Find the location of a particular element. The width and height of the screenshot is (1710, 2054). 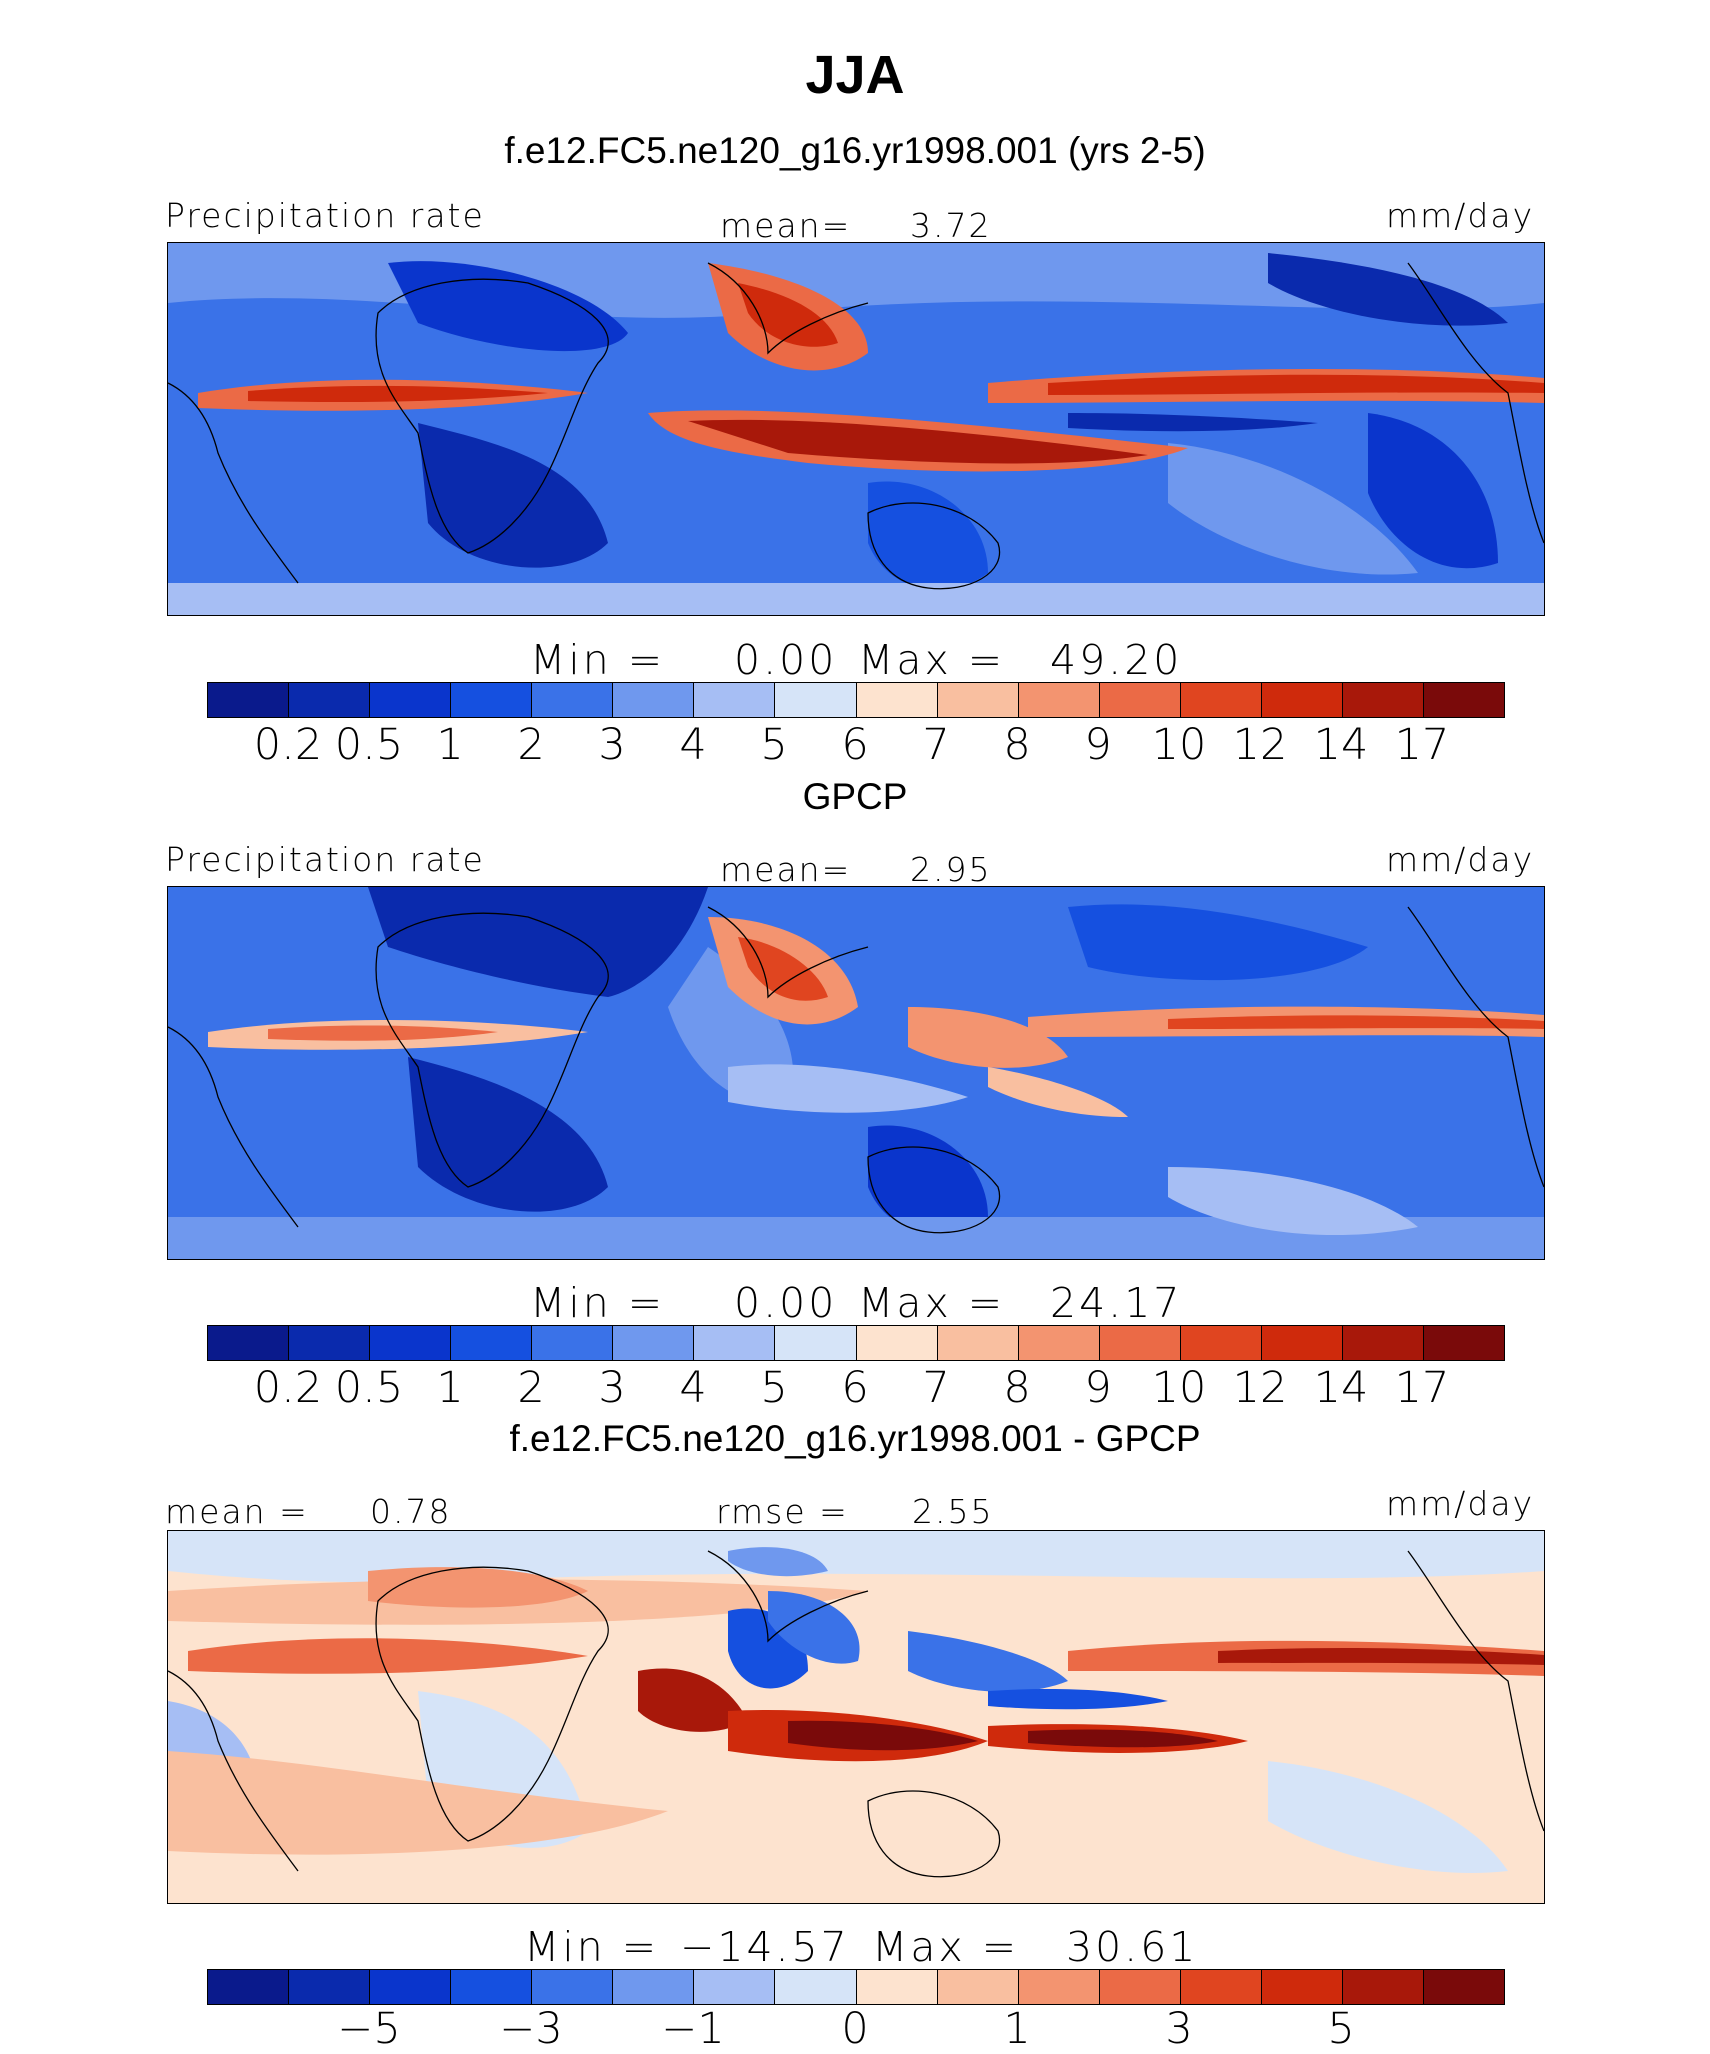

panel-3-min-label: Min = is located at coordinates (592, 1947).